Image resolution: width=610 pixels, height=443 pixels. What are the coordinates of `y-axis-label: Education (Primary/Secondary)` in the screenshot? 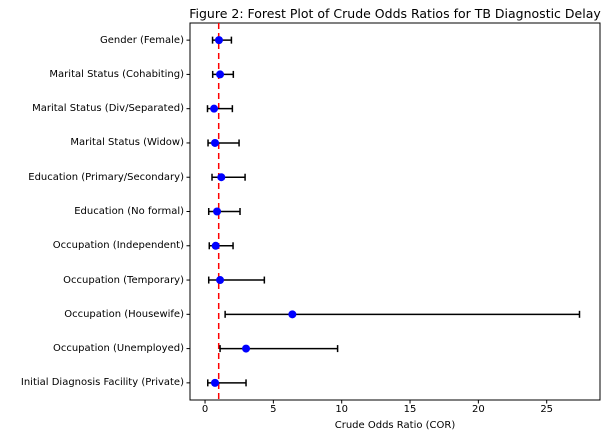 It's located at (106, 177).